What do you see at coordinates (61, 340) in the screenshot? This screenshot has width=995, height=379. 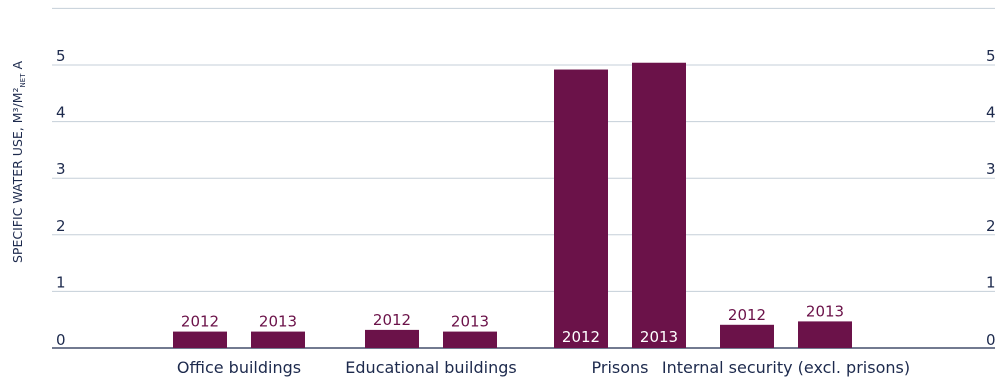 I see `y-tick-label-left: 0` at bounding box center [61, 340].